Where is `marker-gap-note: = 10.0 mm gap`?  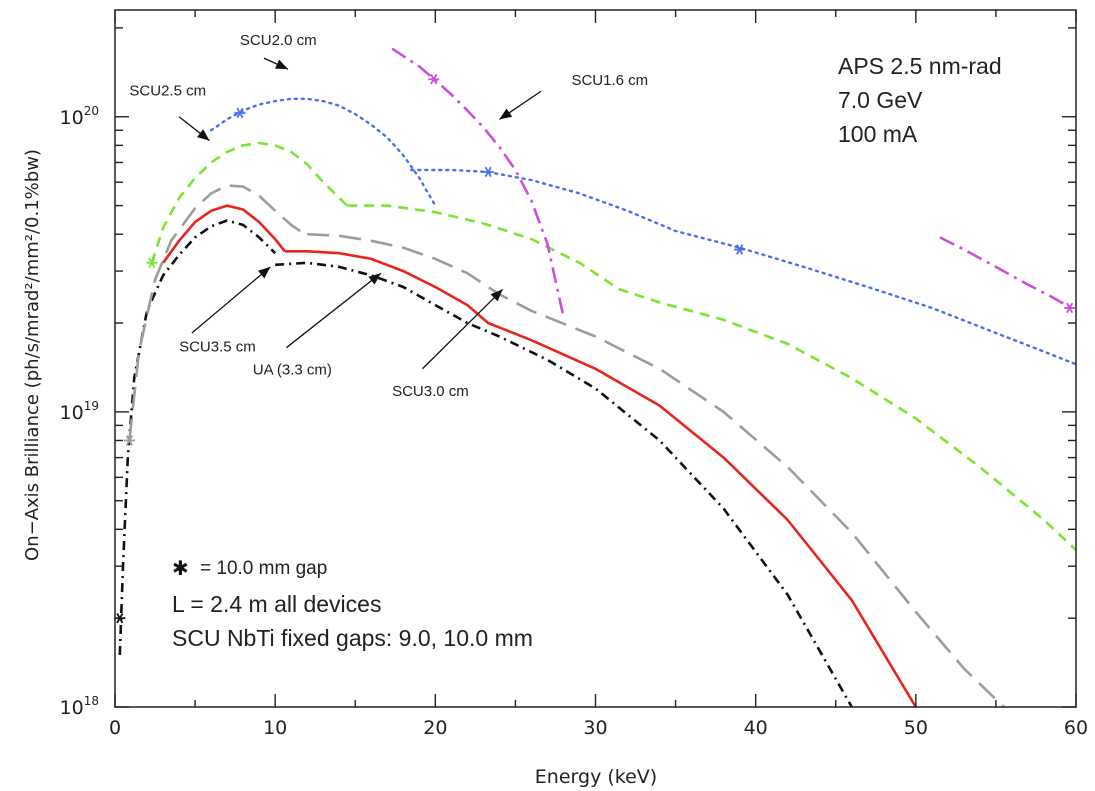
marker-gap-note: = 10.0 mm gap is located at coordinates (263, 568).